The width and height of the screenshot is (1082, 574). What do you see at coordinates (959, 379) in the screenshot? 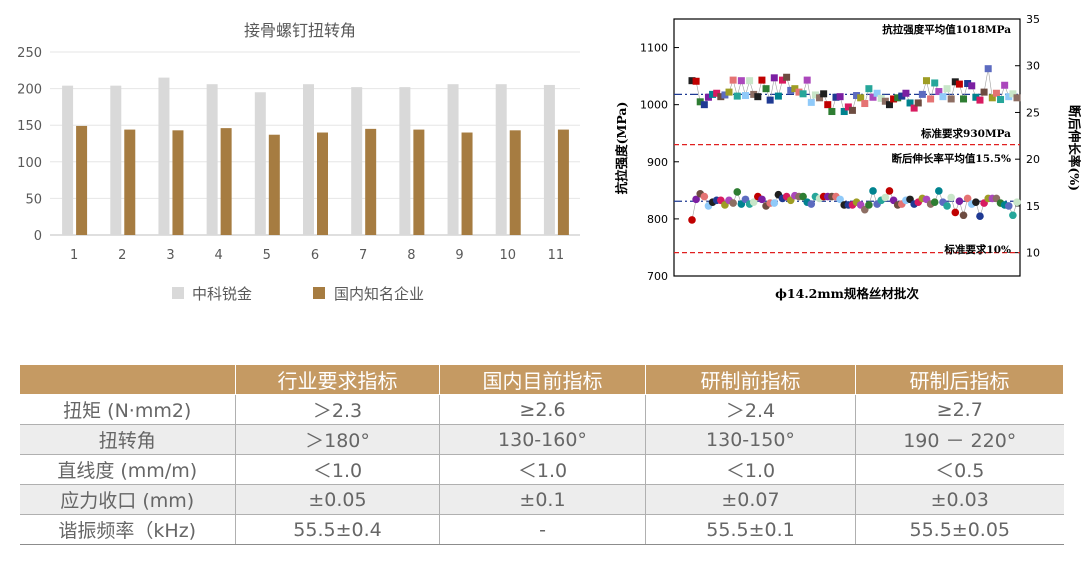
I see `header-after-development: 研制后指标` at bounding box center [959, 379].